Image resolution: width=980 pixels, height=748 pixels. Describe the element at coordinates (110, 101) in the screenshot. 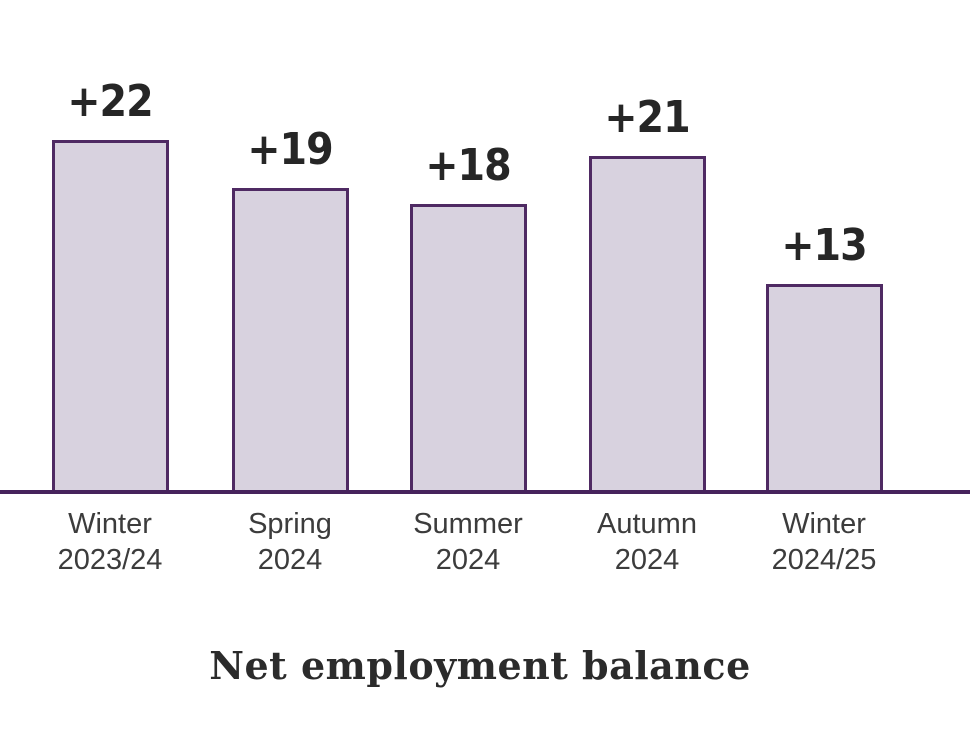

I see `bar-value-label: +22` at that location.